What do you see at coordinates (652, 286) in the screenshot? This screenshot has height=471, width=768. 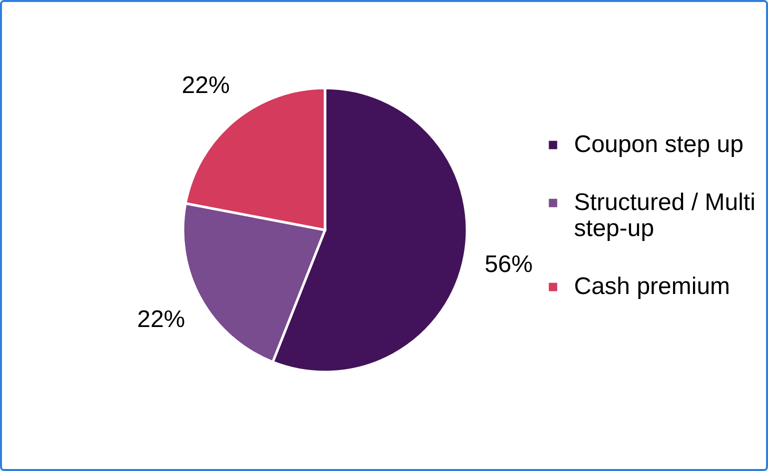 I see `legend-label: Cash premium` at bounding box center [652, 286].